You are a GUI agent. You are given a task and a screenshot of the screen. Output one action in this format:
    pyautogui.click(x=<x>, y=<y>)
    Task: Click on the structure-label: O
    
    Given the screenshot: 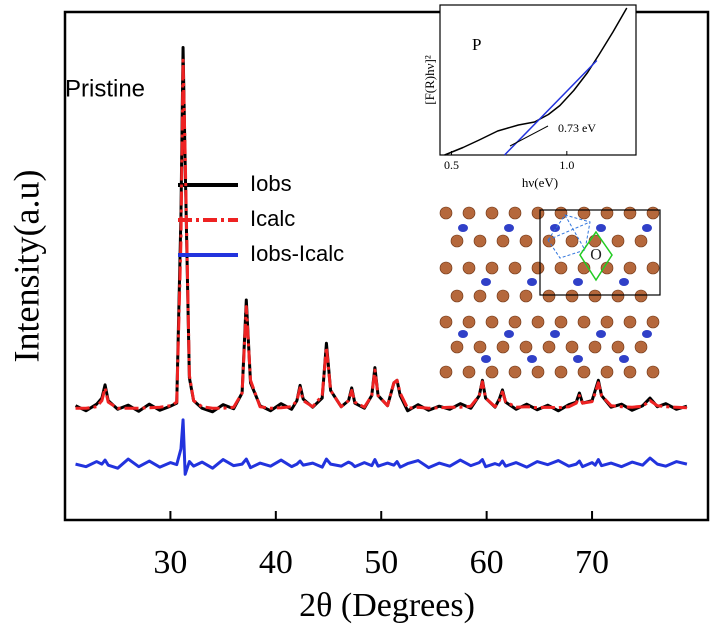 What is the action you would take?
    pyautogui.click(x=596, y=255)
    